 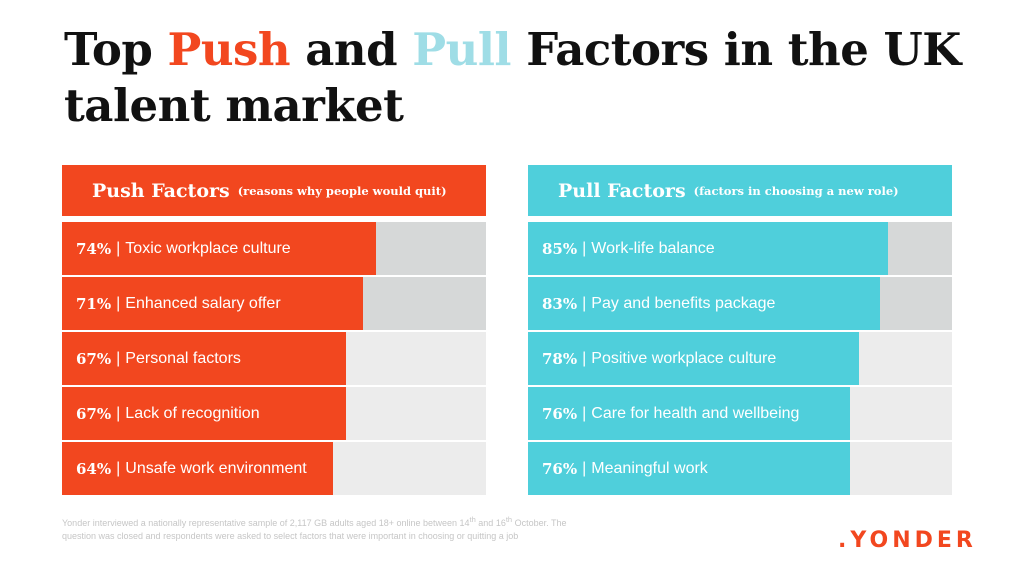 What do you see at coordinates (683, 303) in the screenshot?
I see `pull-factor-name: Pay and benefits package` at bounding box center [683, 303].